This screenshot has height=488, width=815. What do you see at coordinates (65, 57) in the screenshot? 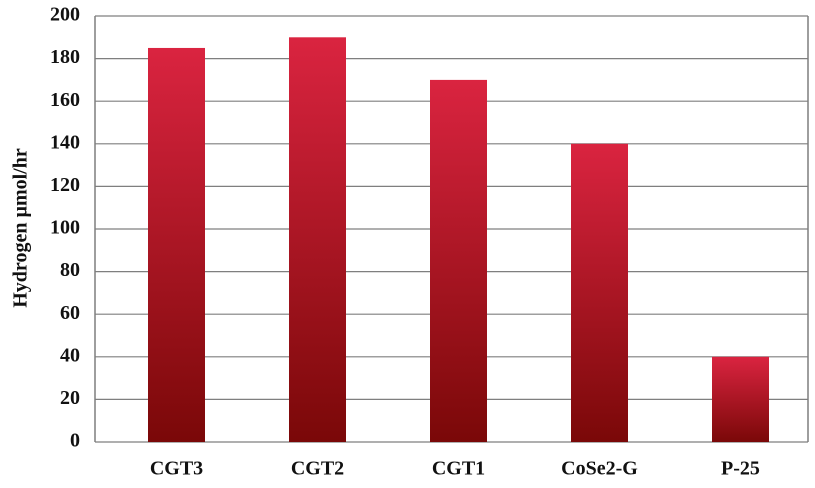
I see `y-tick-label: 180` at bounding box center [65, 57].